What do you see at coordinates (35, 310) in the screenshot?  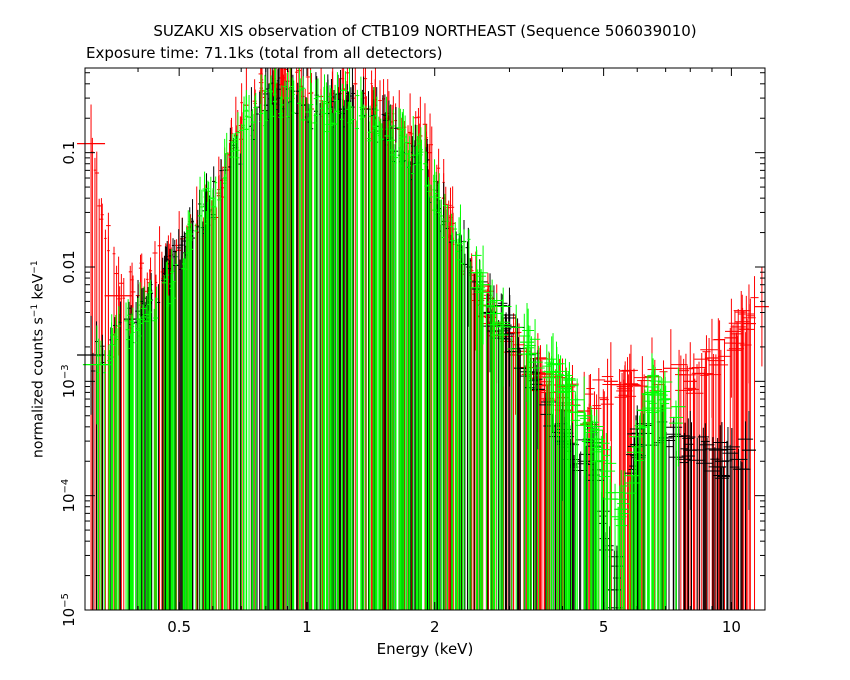 I see `y-axis-label-sup-1: −1` at bounding box center [35, 310].